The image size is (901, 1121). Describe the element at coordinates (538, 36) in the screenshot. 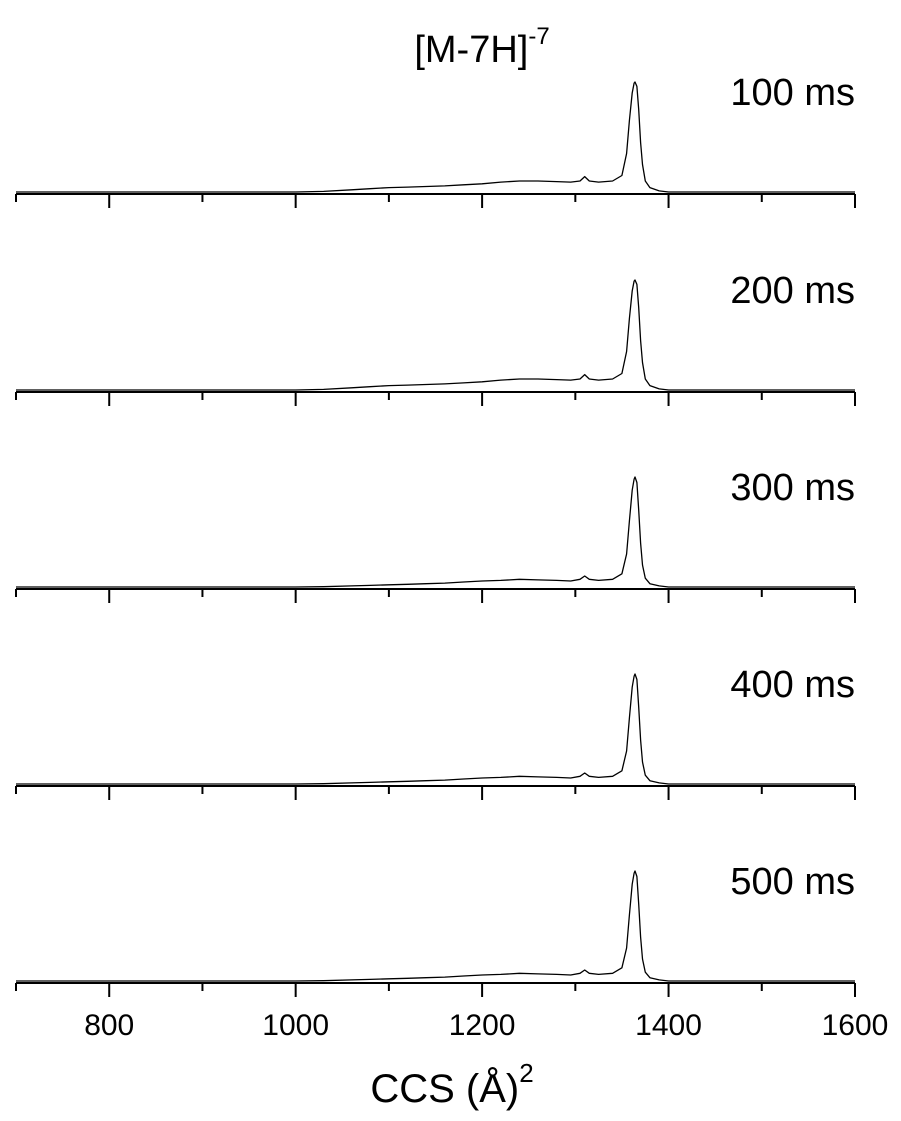

I see `chart-title-superscript: -7` at that location.